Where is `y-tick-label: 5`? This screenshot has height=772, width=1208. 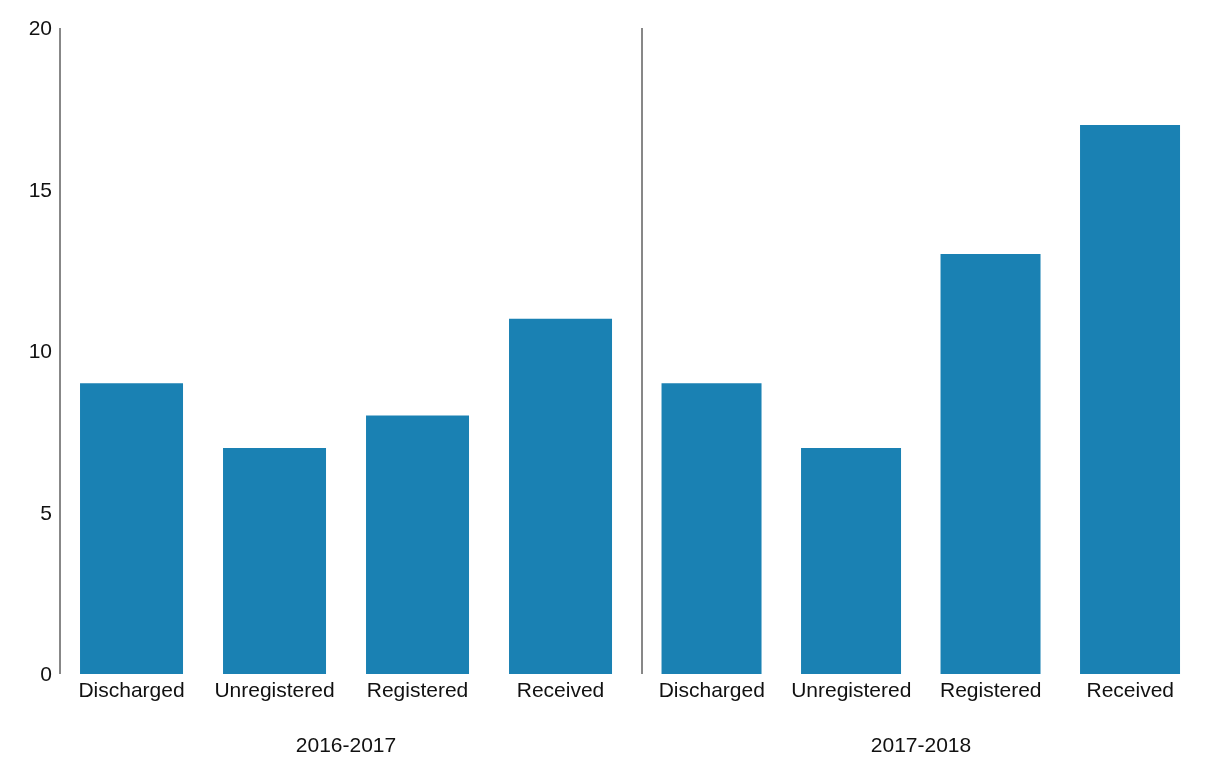
y-tick-label: 5 is located at coordinates (46, 512).